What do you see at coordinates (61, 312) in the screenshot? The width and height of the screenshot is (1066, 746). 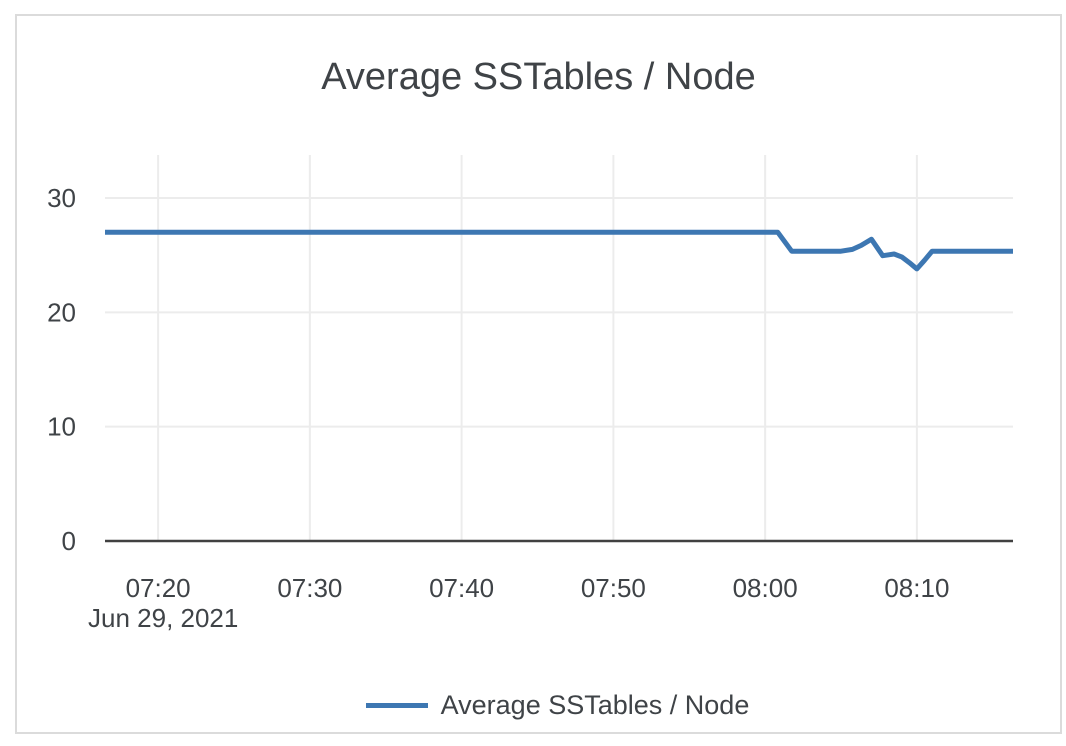 I see `y-tick-label: 20` at bounding box center [61, 312].